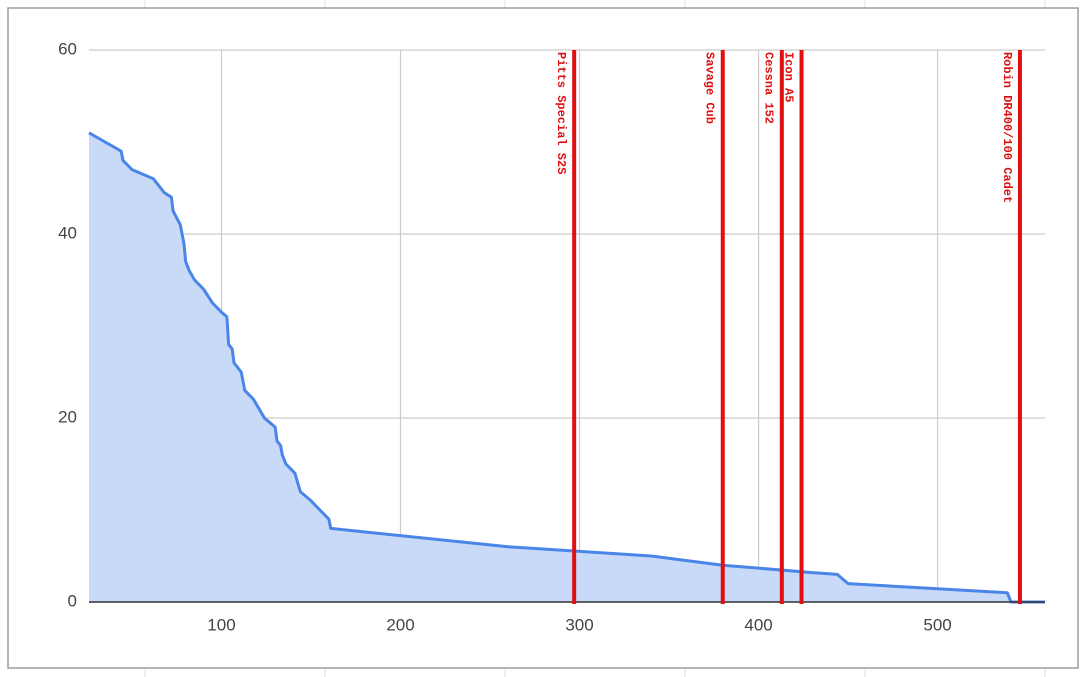  Describe the element at coordinates (710, 88) in the screenshot. I see `annotation-label: Savage Cub` at that location.